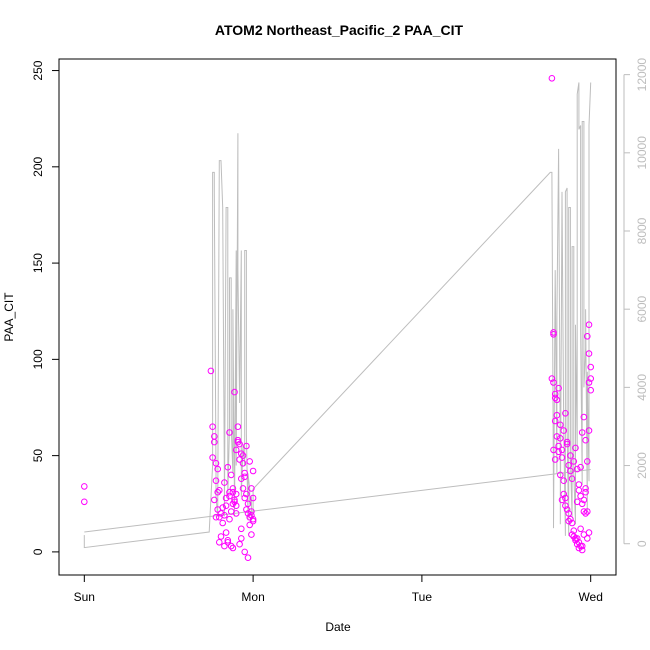  What do you see at coordinates (642, 387) in the screenshot?
I see `y2-tick-label: 4000` at bounding box center [642, 387].